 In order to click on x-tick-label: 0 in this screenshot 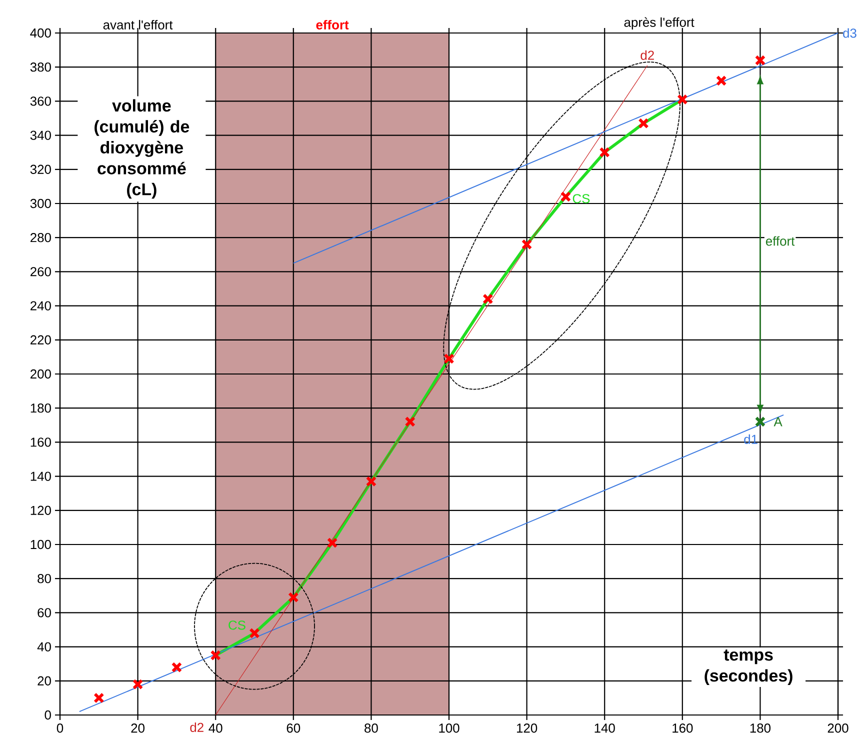, I will do `click(60, 728)`.